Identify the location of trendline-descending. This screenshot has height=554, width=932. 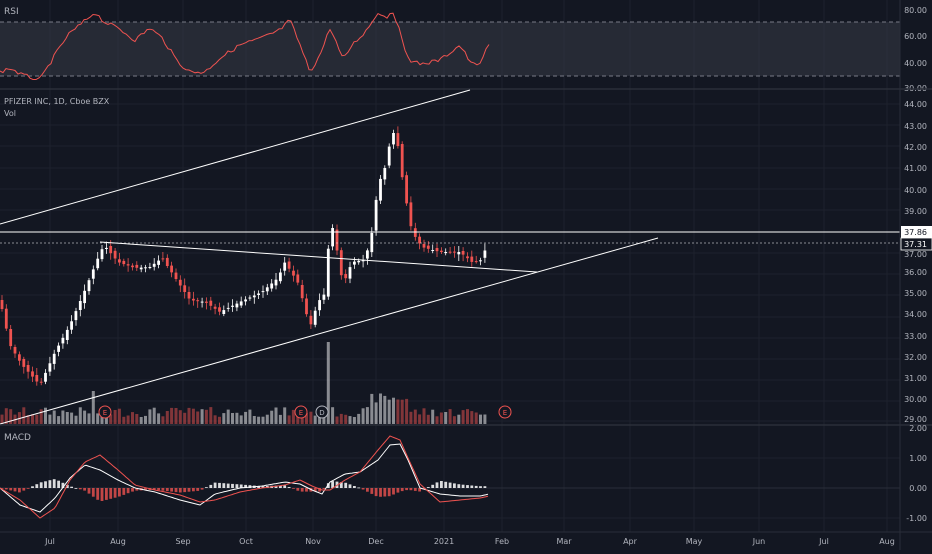
(318, 257).